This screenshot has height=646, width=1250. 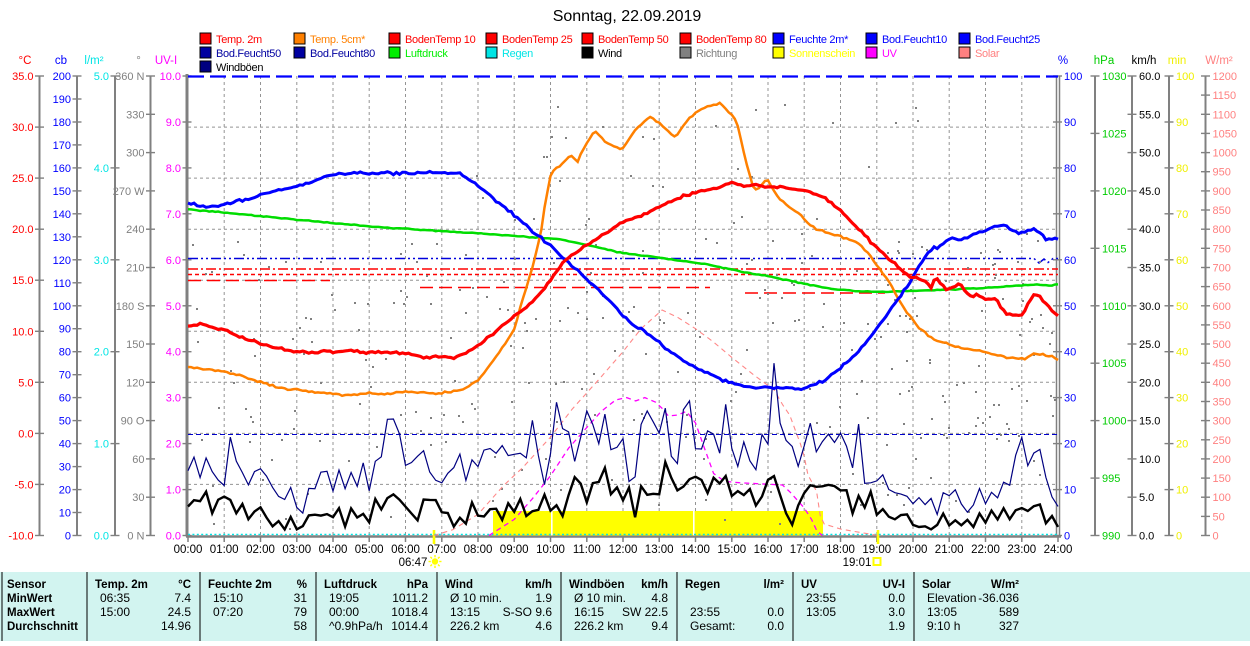 What do you see at coordinates (857, 563) in the screenshot?
I see `svg-text: 19:01` at bounding box center [857, 563].